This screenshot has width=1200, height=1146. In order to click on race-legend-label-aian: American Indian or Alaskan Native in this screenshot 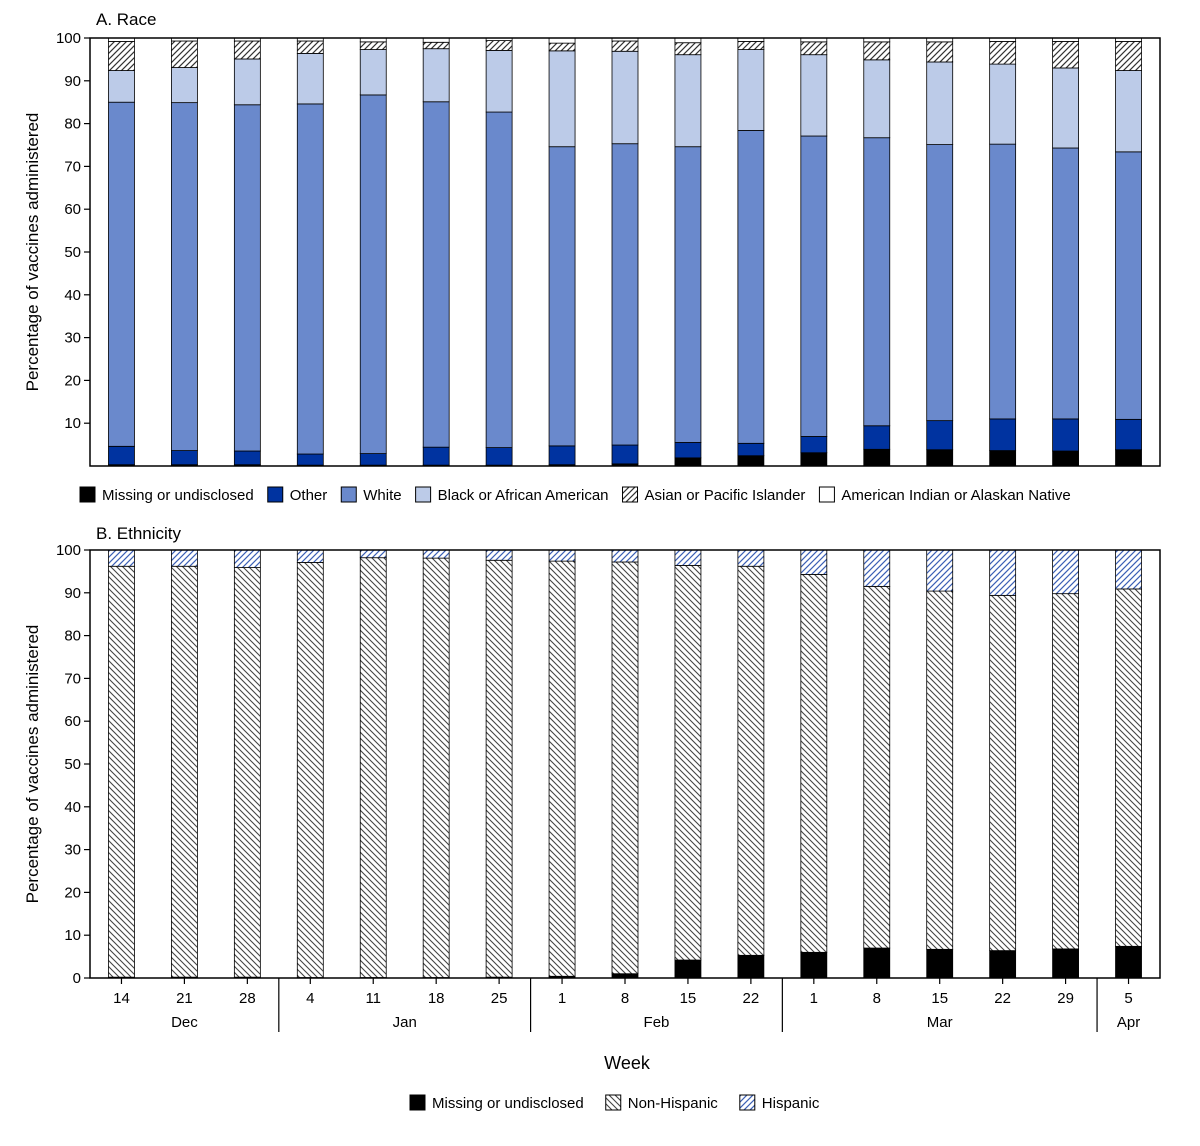, I will do `click(955, 495)`.